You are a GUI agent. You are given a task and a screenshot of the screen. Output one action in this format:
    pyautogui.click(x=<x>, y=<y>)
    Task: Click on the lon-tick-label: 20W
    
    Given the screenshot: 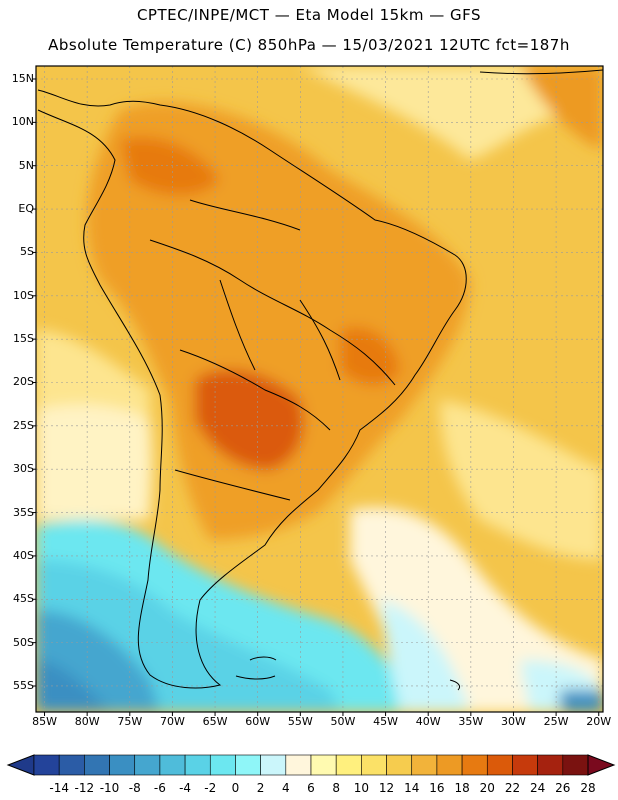 What is the action you would take?
    pyautogui.click(x=599, y=721)
    